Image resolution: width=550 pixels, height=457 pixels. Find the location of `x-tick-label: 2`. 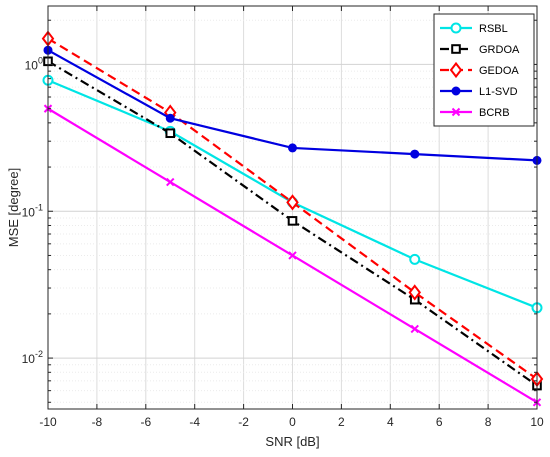

x-tick-label: 2 is located at coordinates (341, 422).